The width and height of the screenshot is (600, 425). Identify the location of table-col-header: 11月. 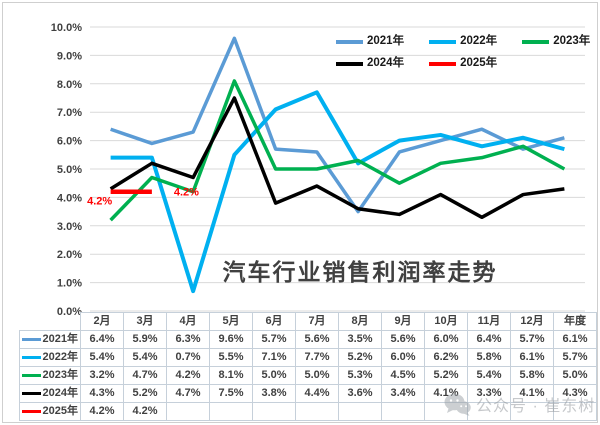
(489, 321).